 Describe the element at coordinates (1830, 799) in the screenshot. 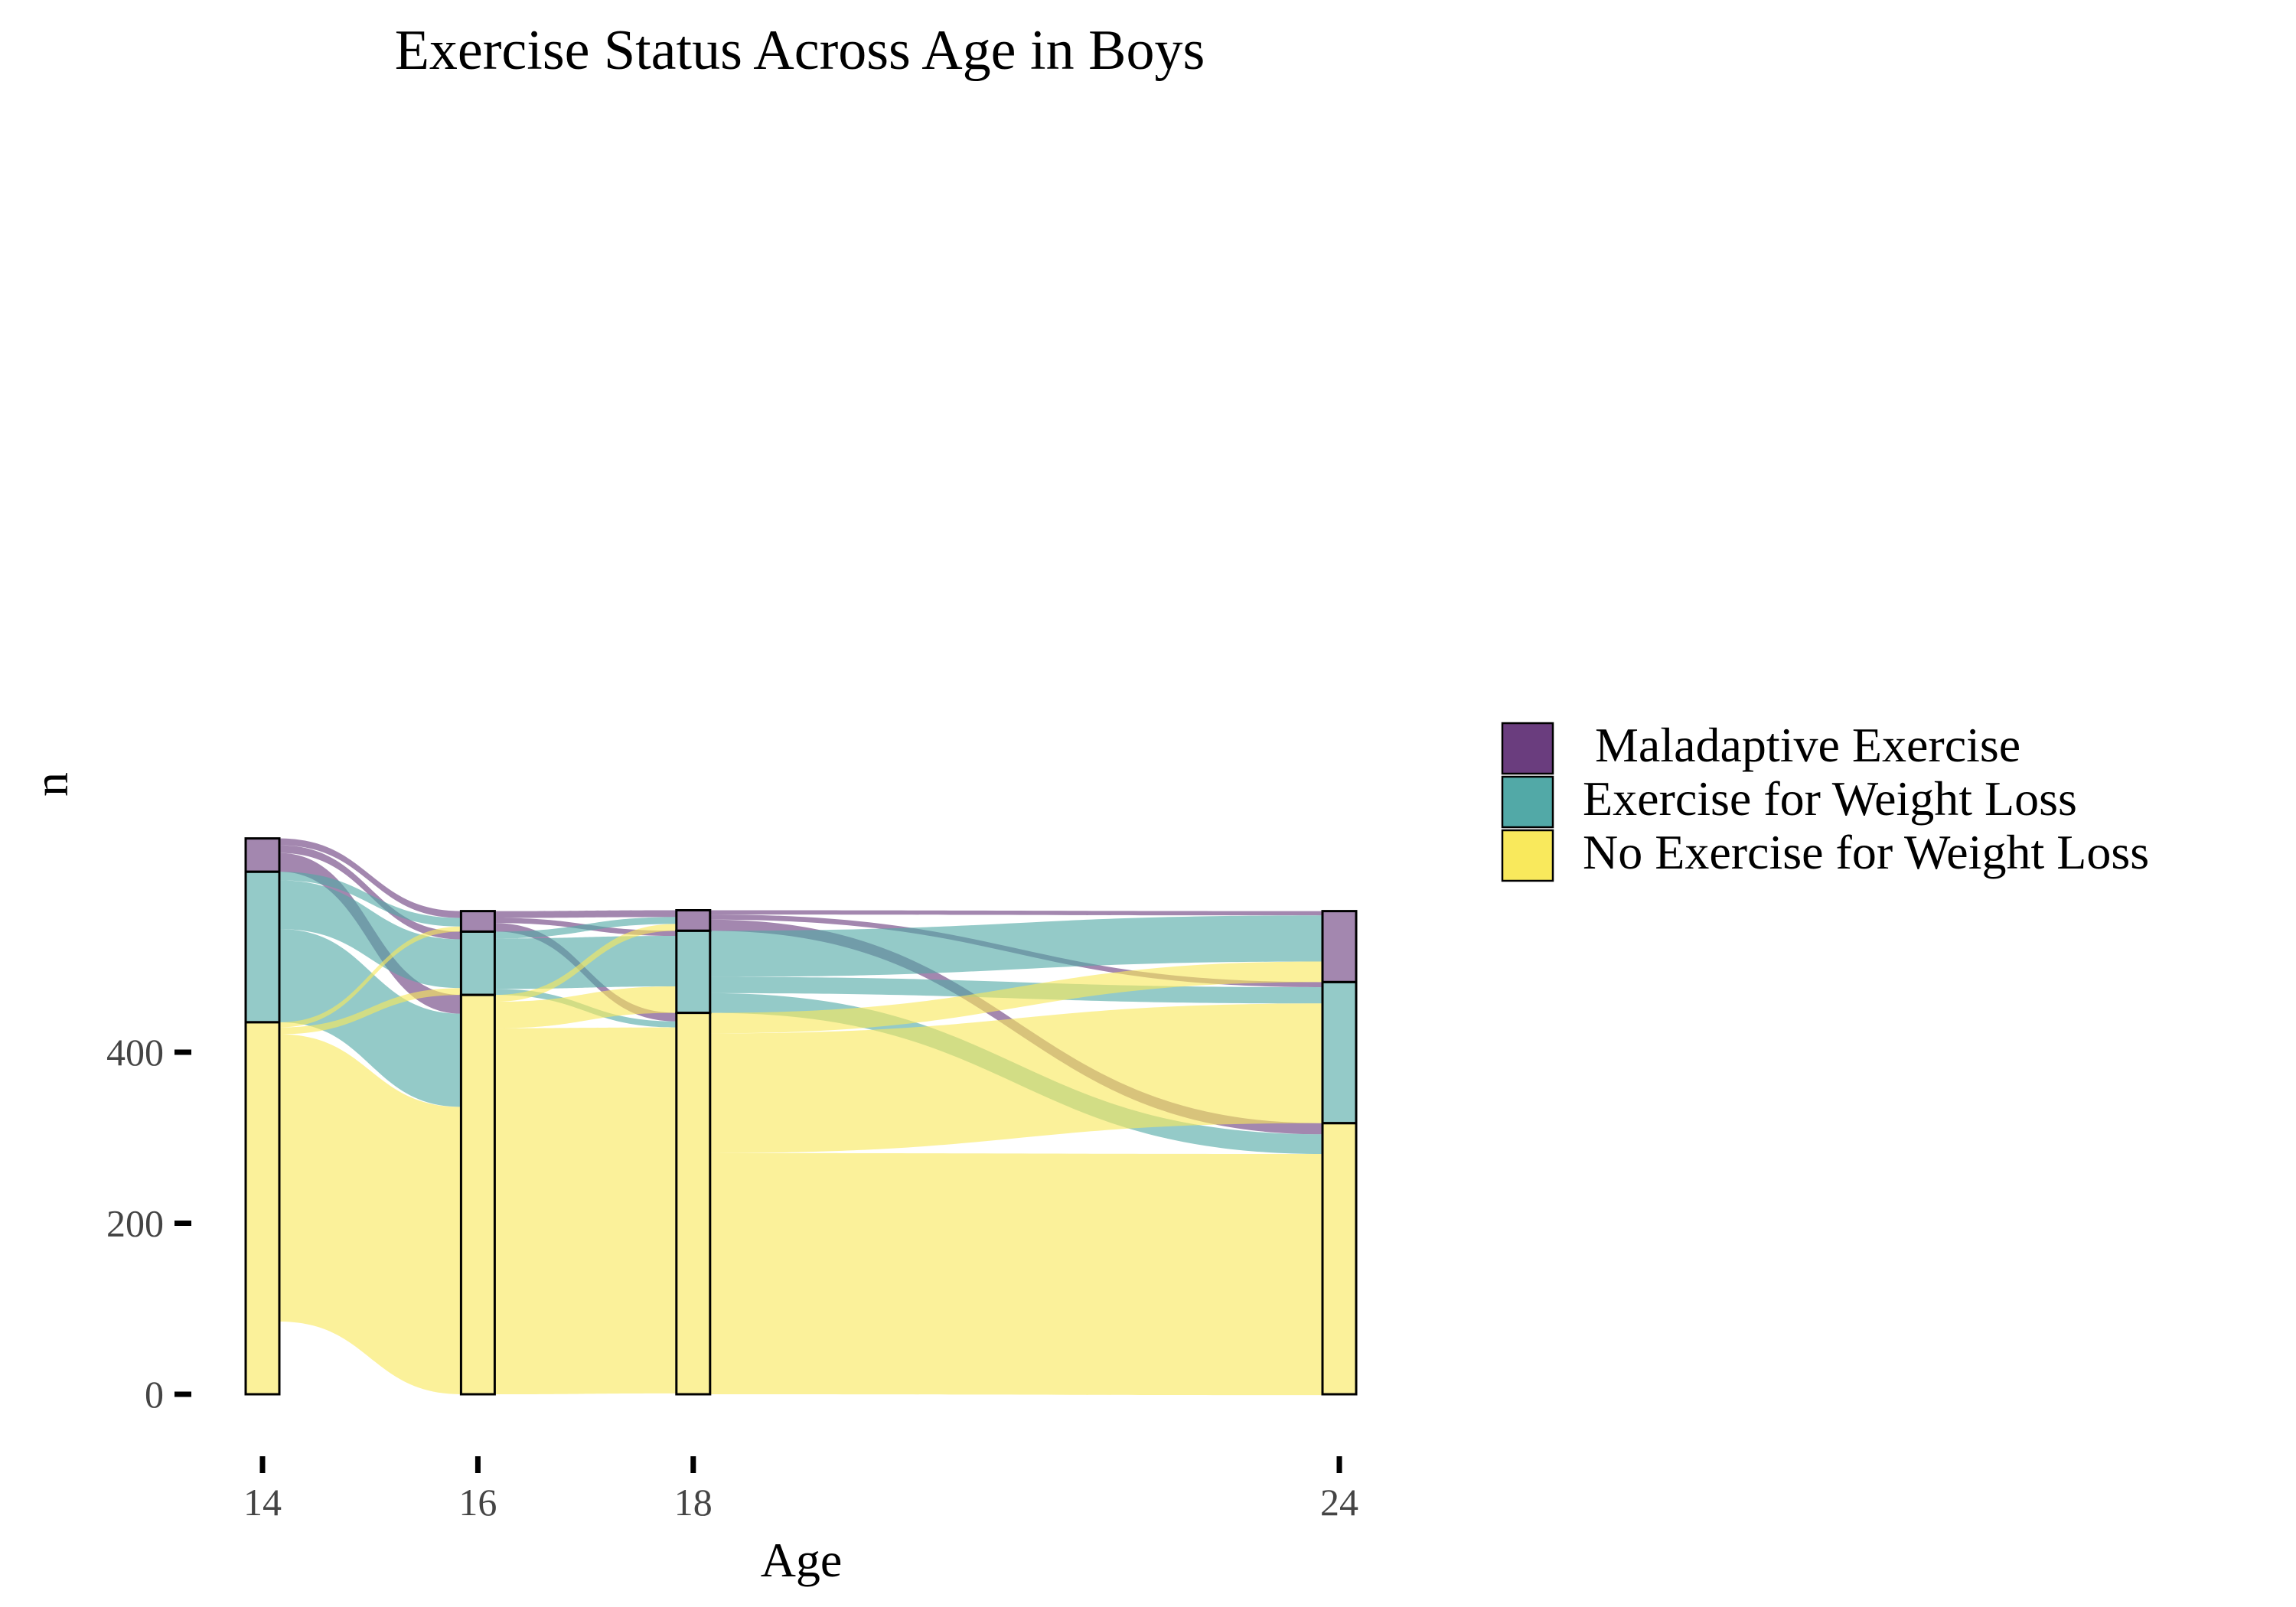

I see `legend-label-1: Exercise for Weight Loss` at that location.